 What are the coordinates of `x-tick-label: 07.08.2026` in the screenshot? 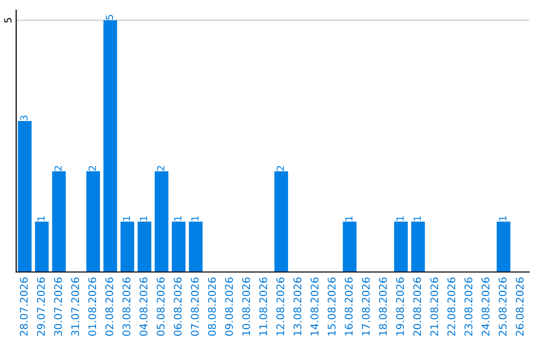 It's located at (194, 307).